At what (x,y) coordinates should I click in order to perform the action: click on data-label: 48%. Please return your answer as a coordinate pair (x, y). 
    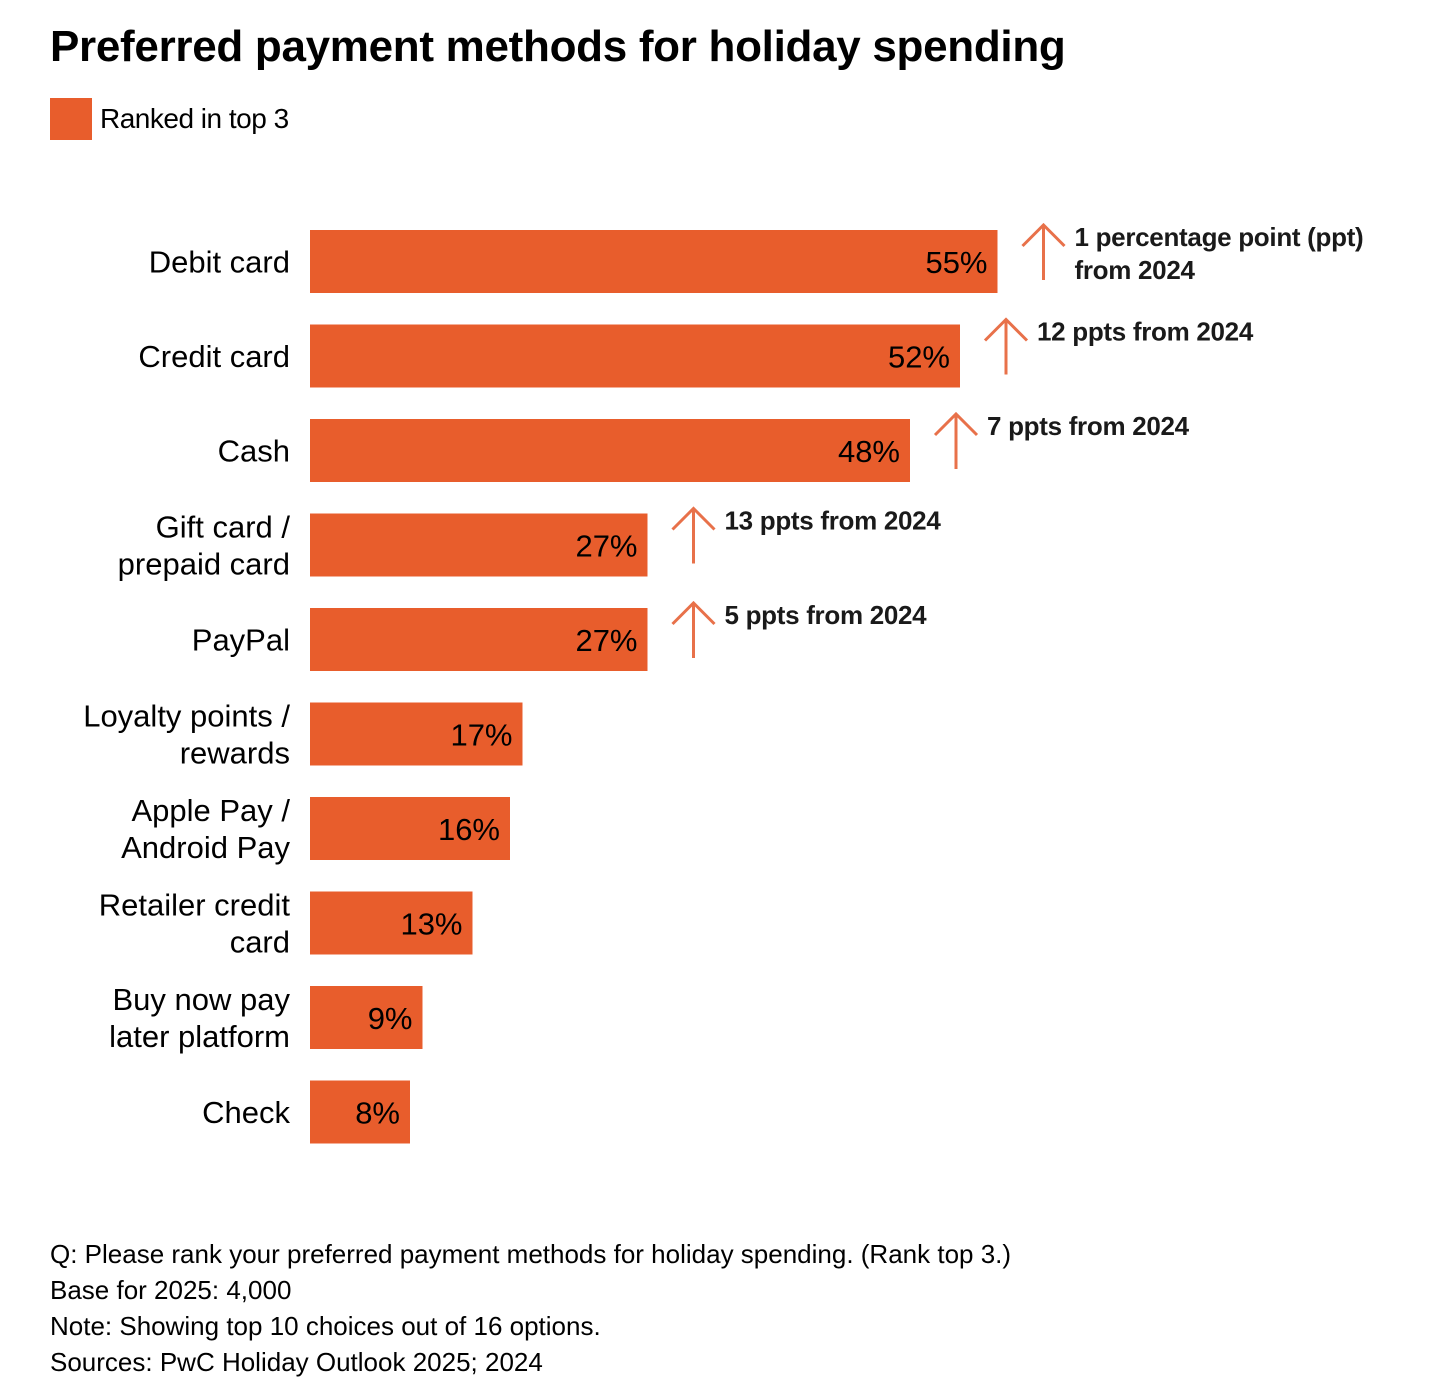
    Looking at the image, I should click on (869, 451).